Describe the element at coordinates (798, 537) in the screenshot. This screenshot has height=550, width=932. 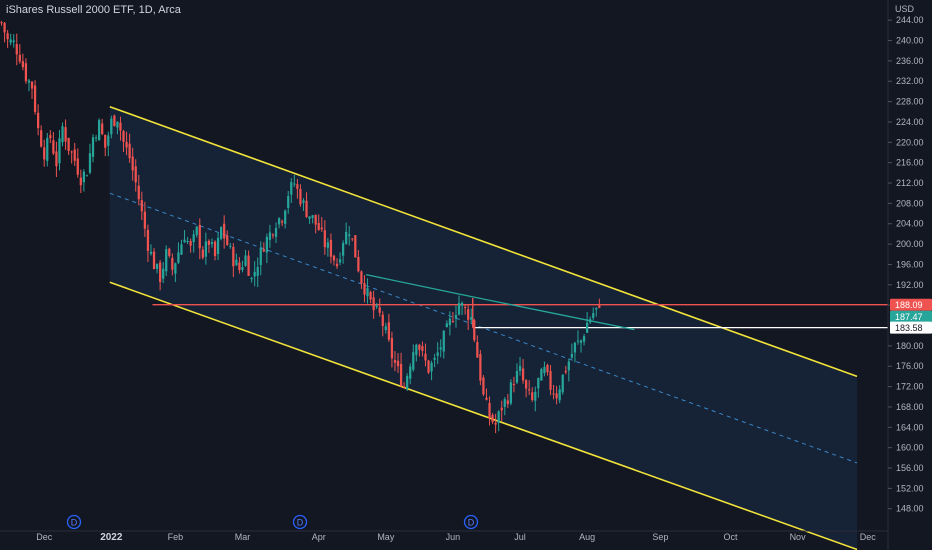
I see `x-tick-label: Nov` at that location.